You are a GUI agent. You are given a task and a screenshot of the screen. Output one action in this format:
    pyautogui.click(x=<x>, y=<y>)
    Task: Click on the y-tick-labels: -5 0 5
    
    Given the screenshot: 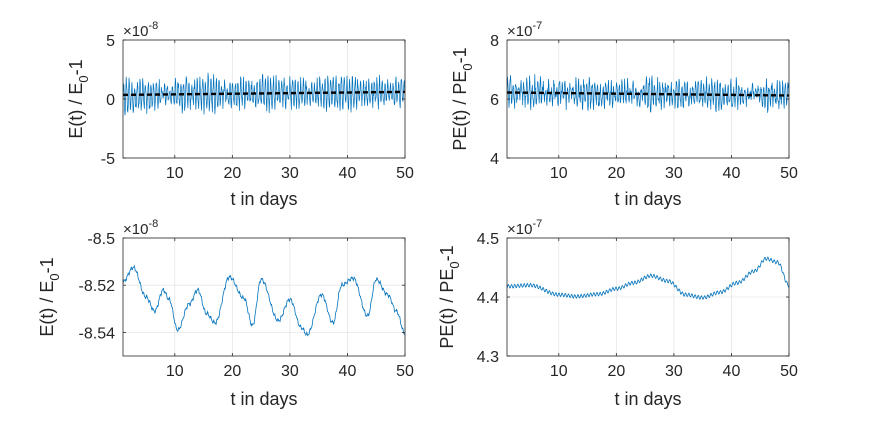 What is the action you would take?
    pyautogui.click(x=108, y=100)
    